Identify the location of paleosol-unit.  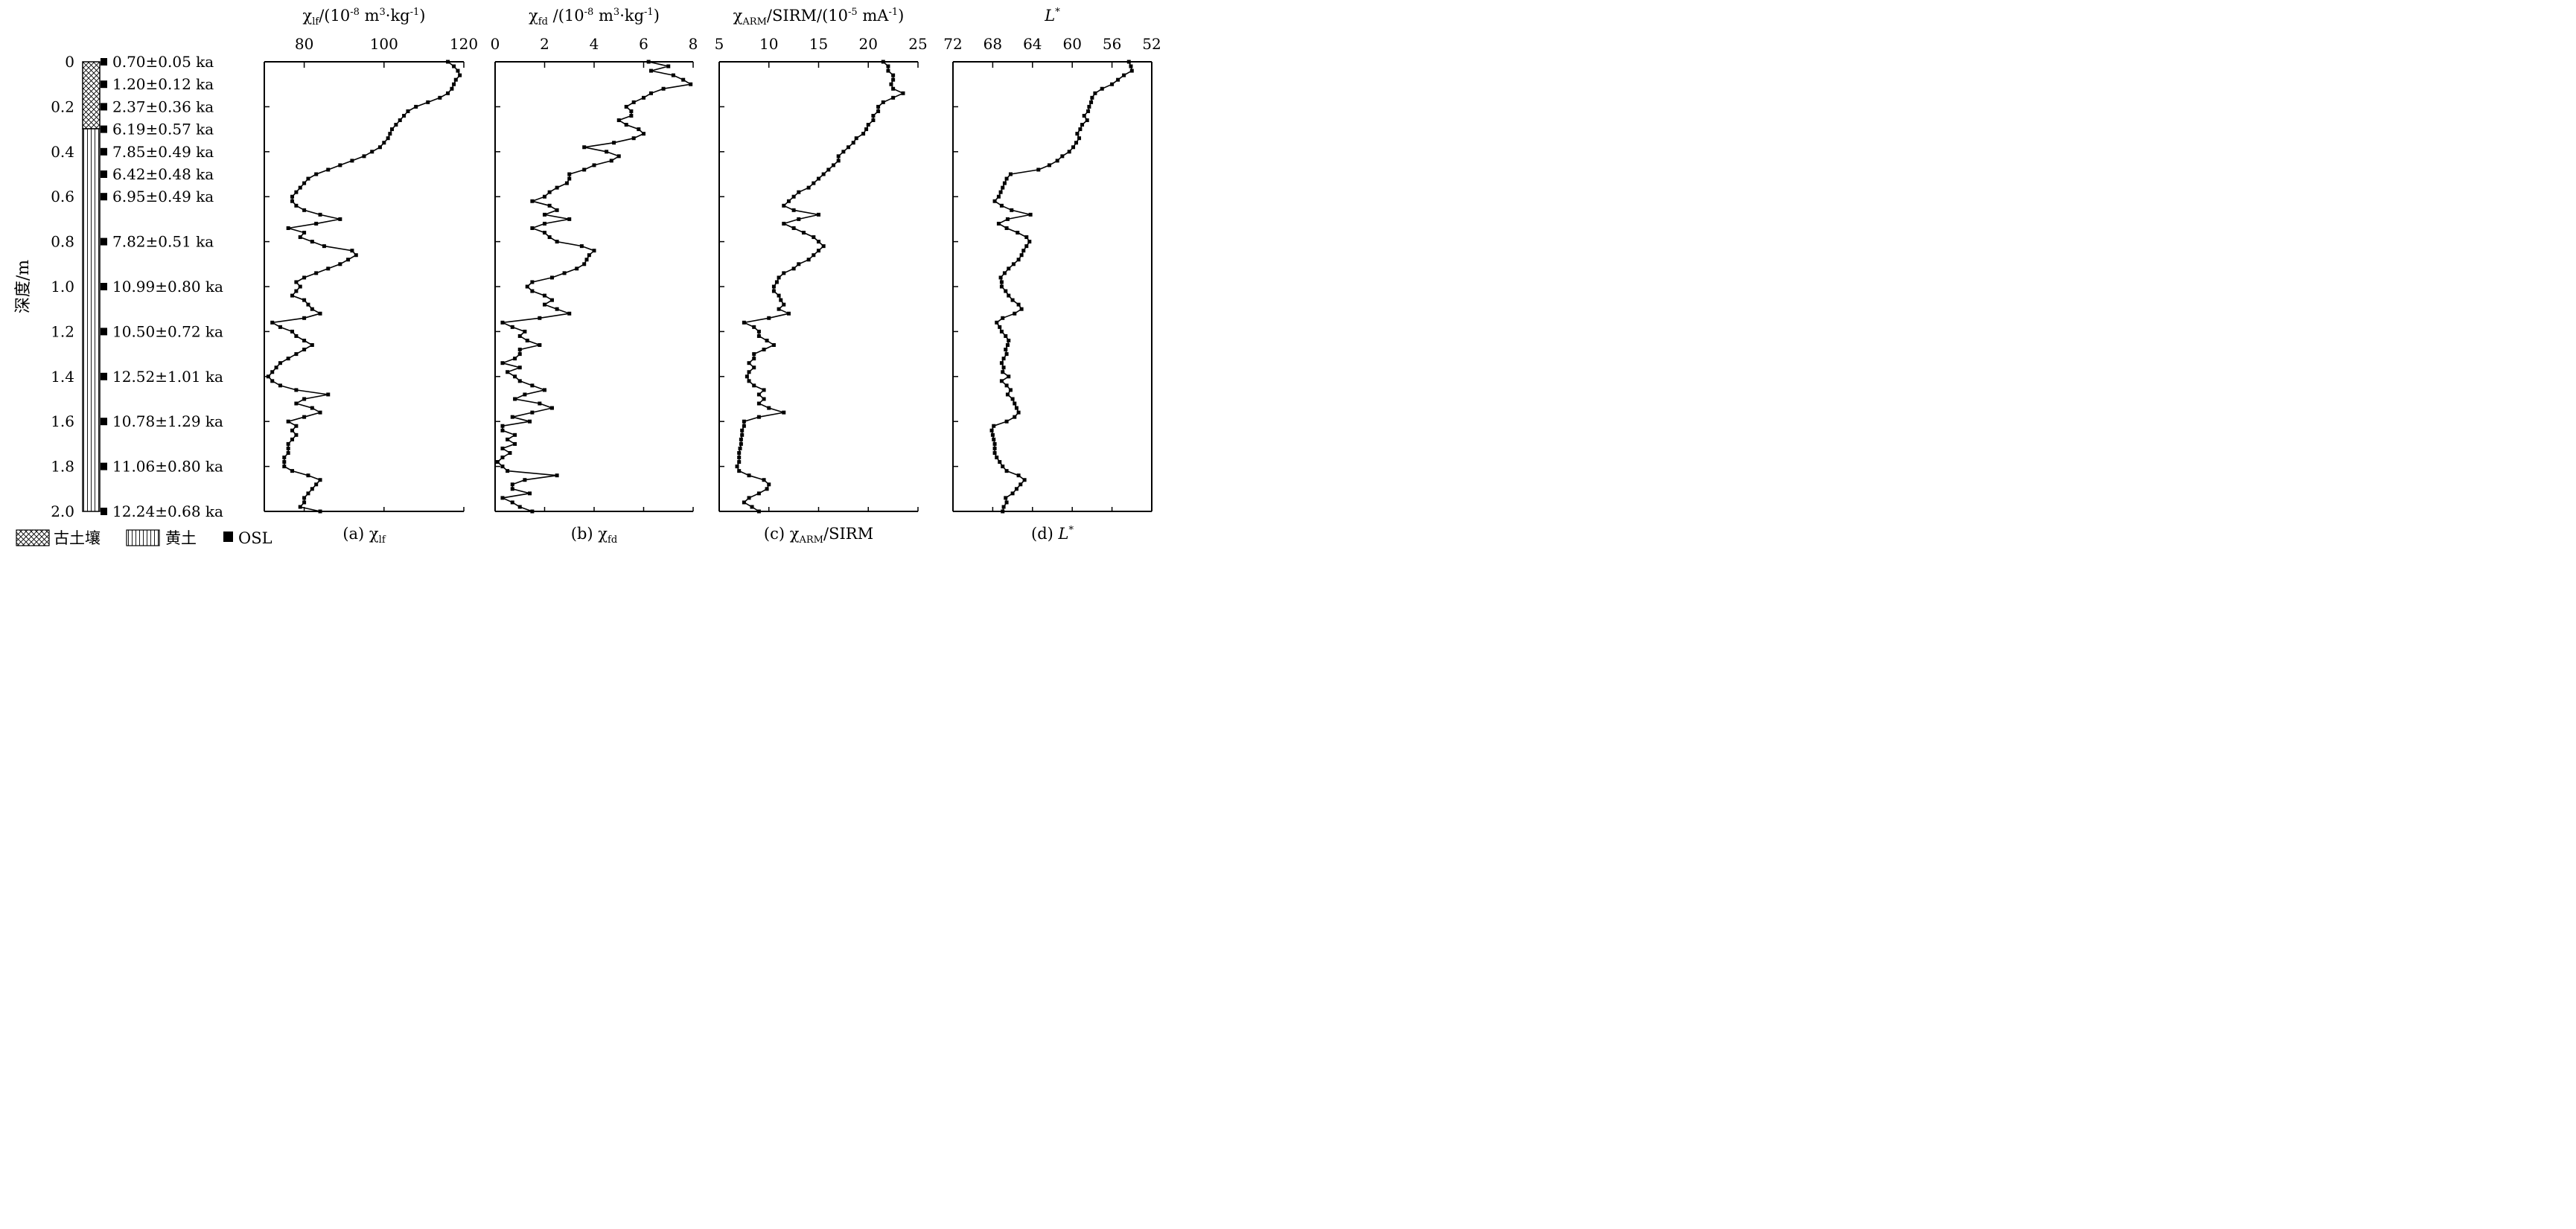
(91, 95).